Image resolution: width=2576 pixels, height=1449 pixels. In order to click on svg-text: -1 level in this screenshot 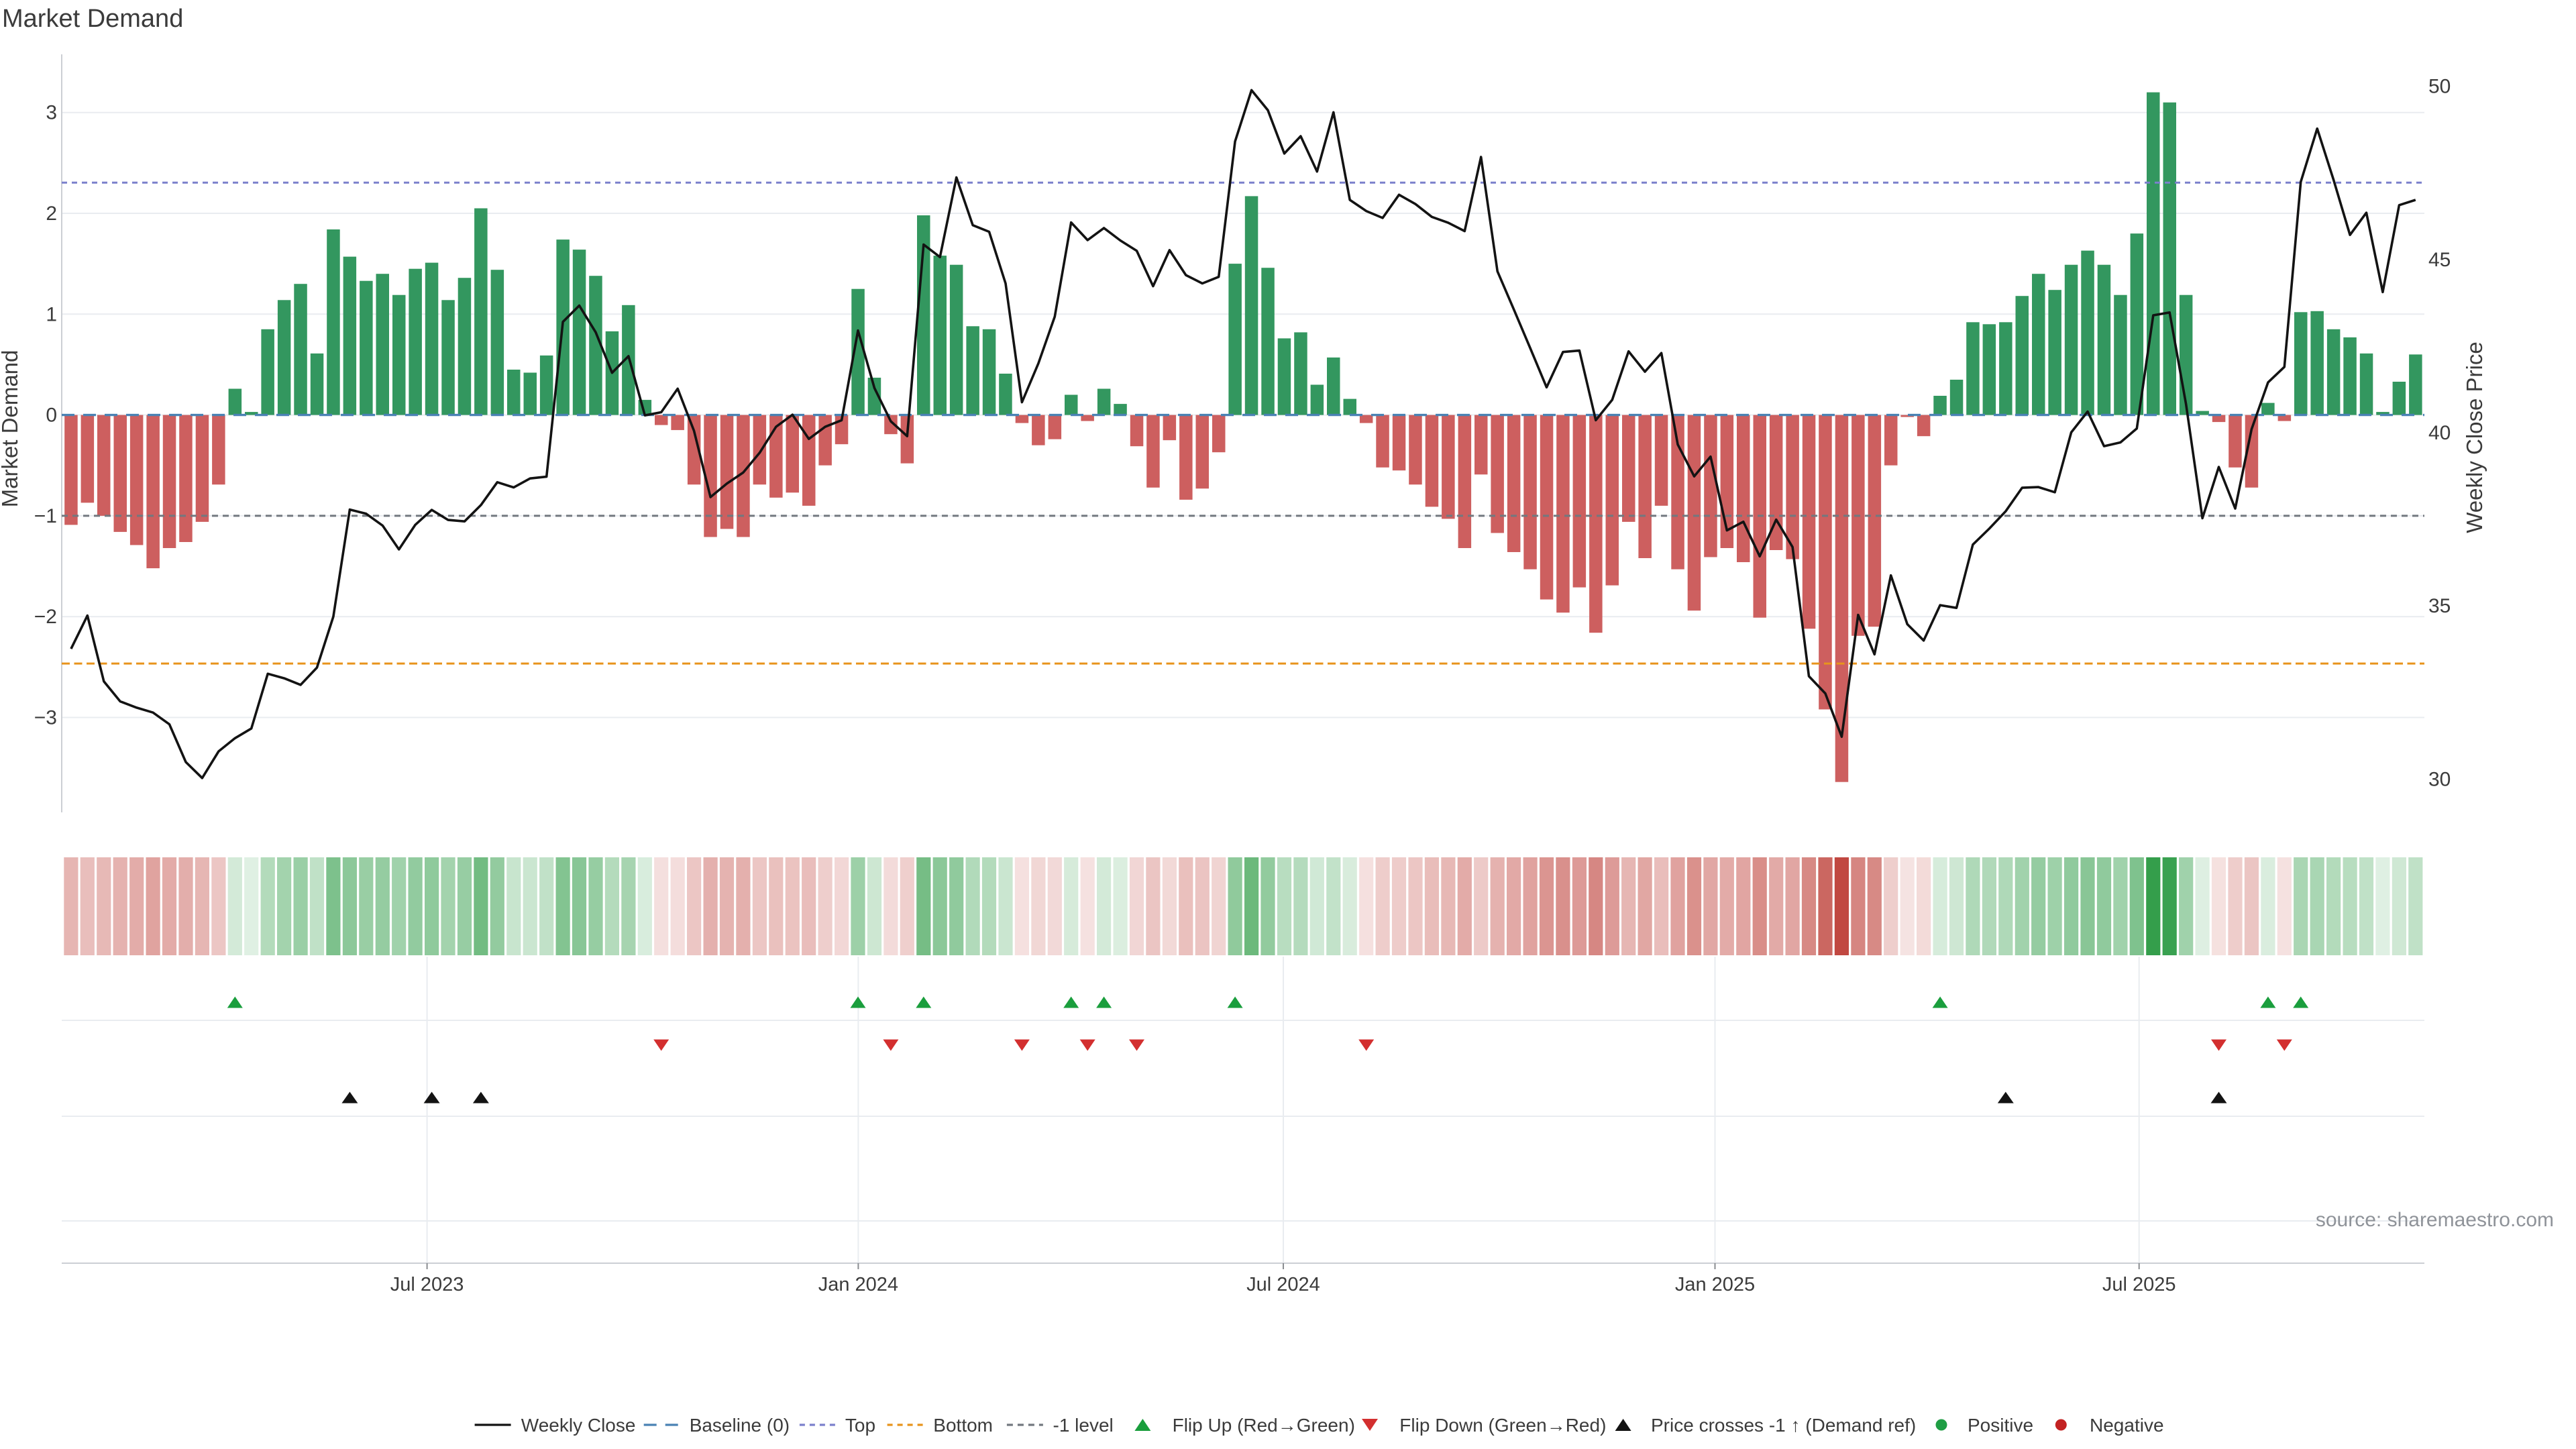, I will do `click(1083, 1425)`.